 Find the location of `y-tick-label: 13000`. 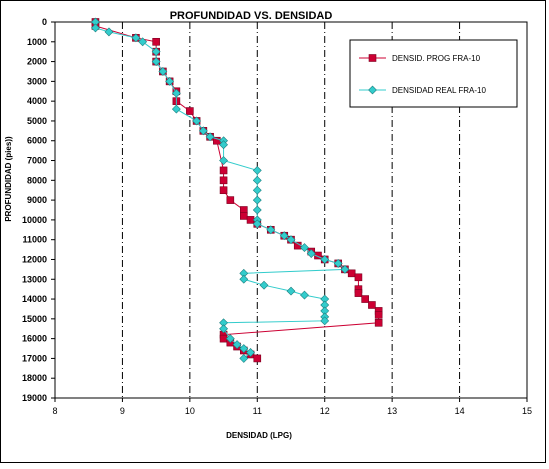

y-tick-label: 13000 is located at coordinates (34, 279).